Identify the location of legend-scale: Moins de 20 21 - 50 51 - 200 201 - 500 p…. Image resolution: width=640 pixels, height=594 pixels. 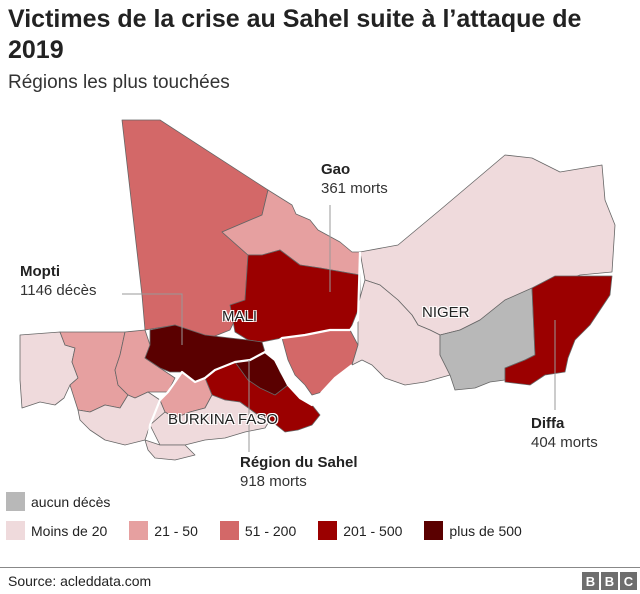
(275, 530).